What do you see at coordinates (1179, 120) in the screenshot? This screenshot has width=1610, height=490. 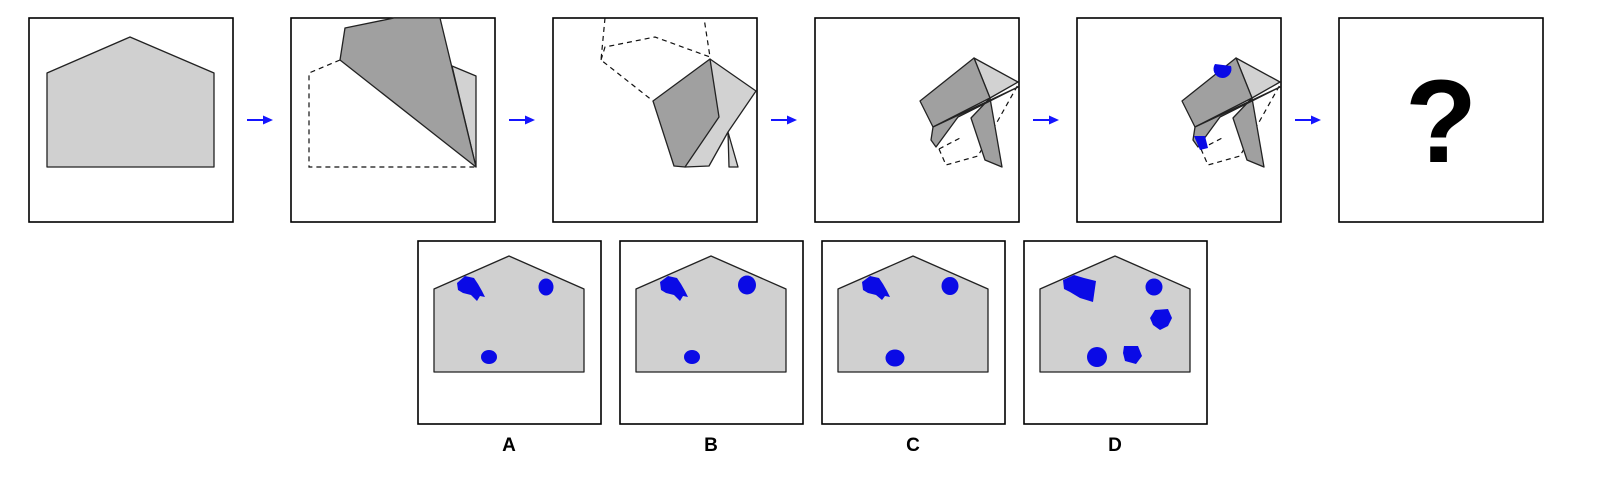 I see `step-5-panel` at bounding box center [1179, 120].